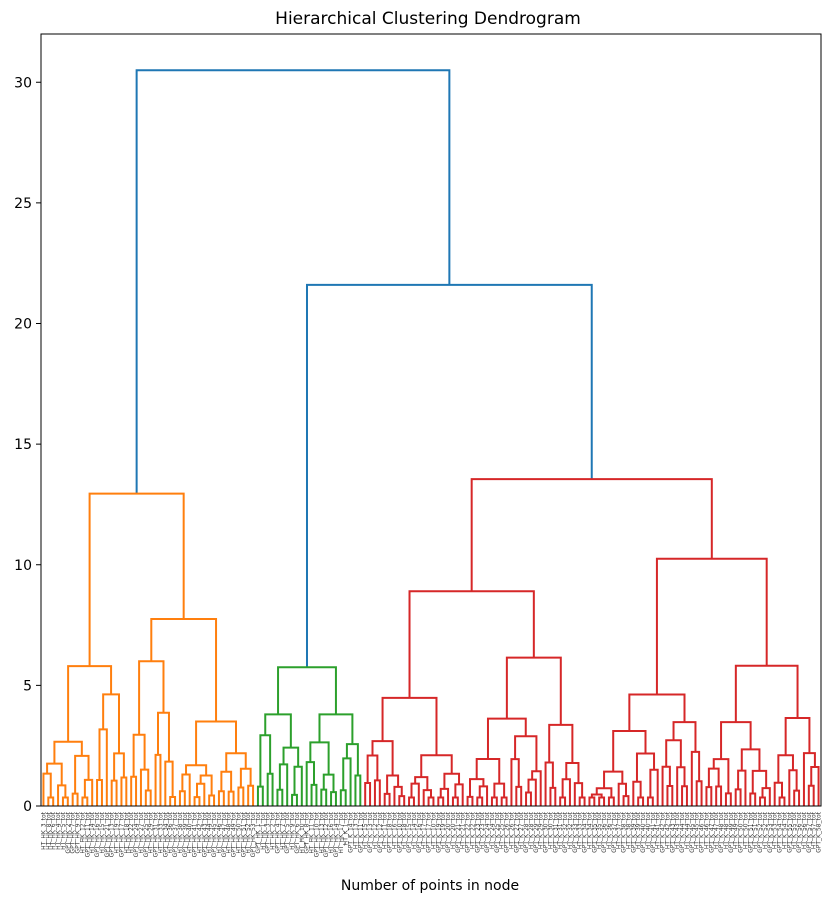  I want to click on y-tick-label: 20, so click(23, 325).